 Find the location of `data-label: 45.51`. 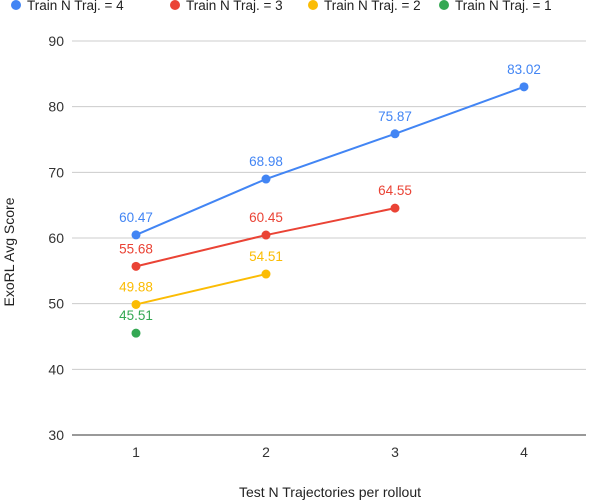

data-label: 45.51 is located at coordinates (136, 315).